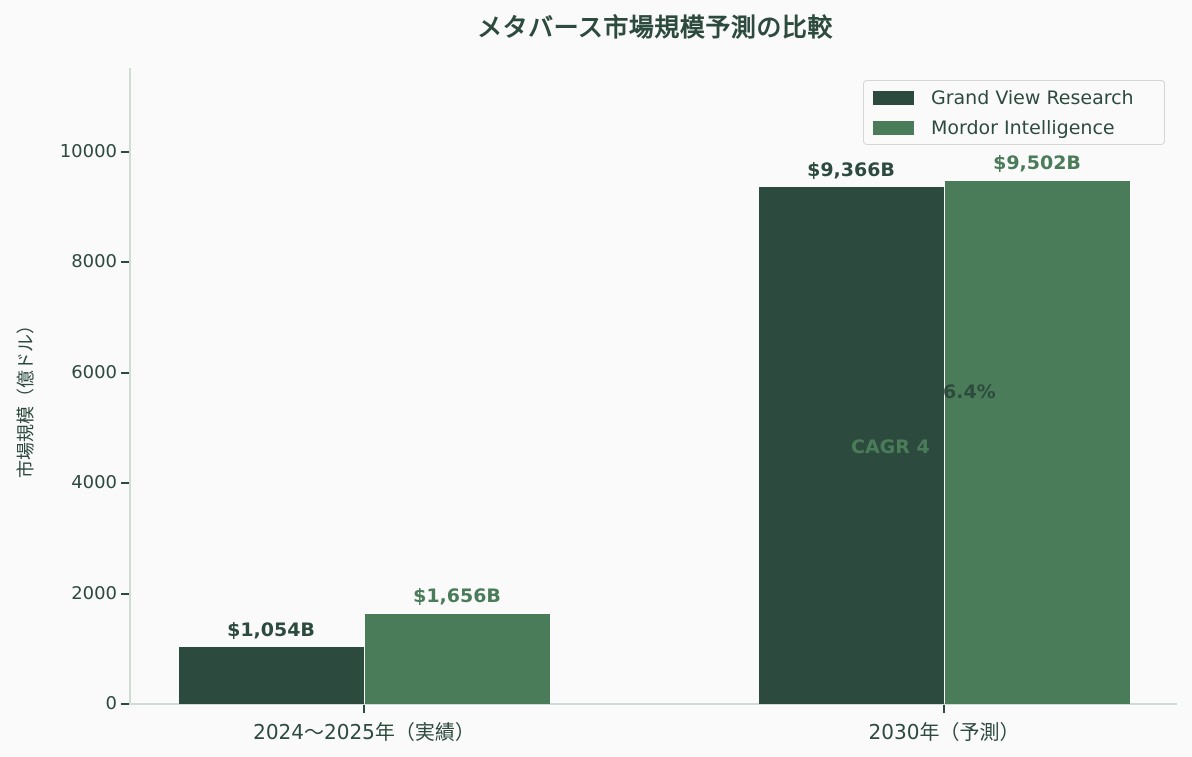  What do you see at coordinates (1014, 112) in the screenshot?
I see `legend: Grand View Research Mordor Intelligence` at bounding box center [1014, 112].